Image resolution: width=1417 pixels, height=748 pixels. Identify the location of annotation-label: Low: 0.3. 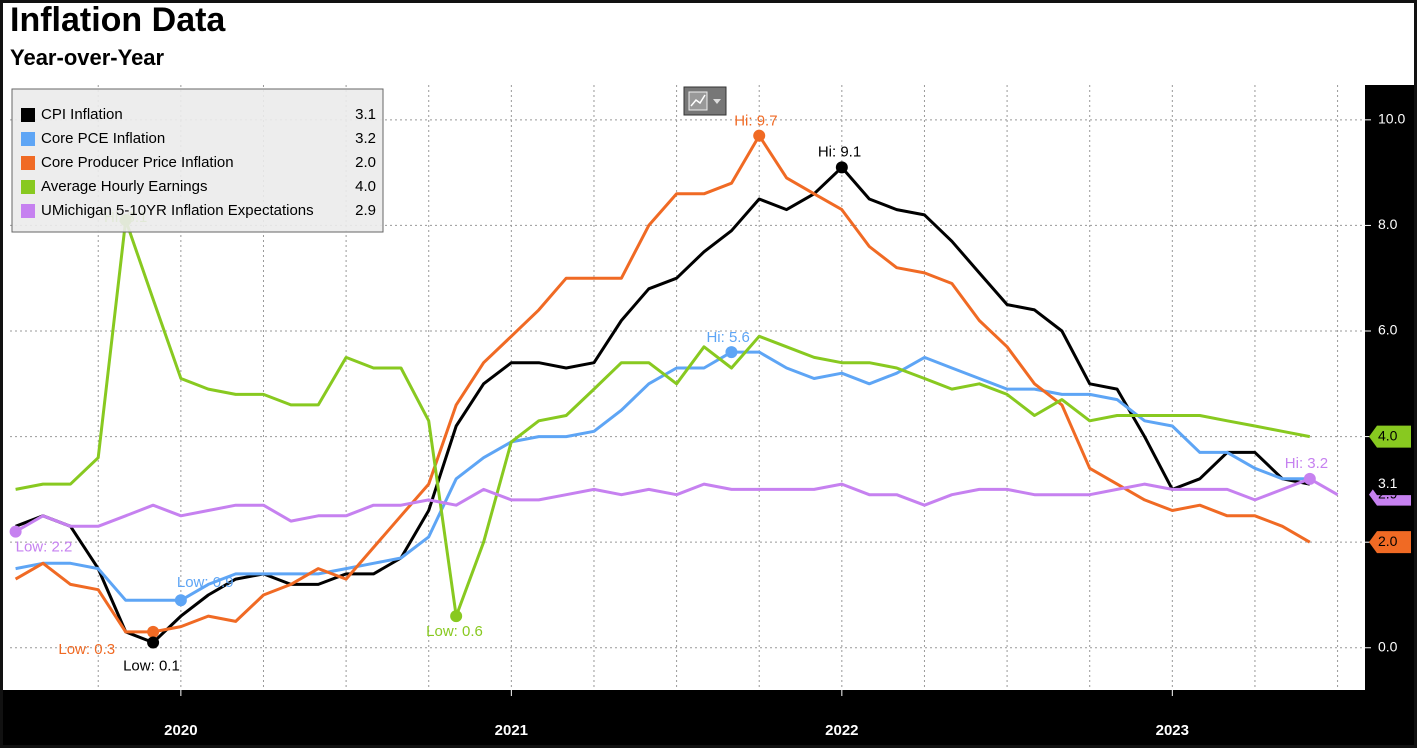
(86, 649).